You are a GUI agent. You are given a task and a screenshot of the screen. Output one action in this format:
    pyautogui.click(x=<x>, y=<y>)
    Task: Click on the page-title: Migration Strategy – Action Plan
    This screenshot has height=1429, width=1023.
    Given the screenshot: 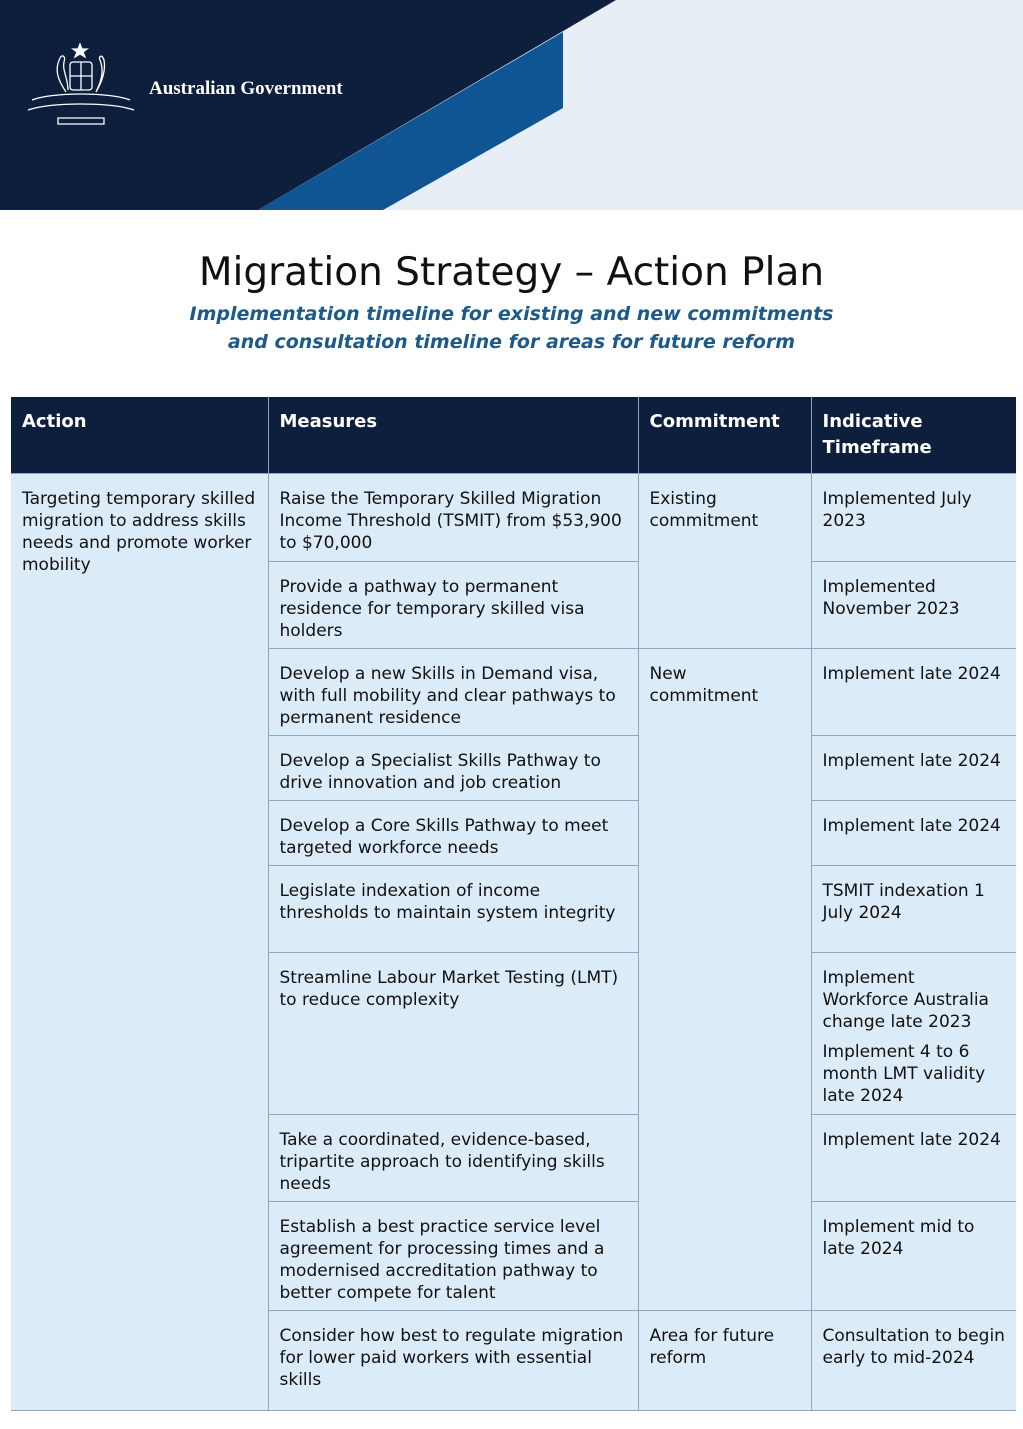 What is the action you would take?
    pyautogui.click(x=511, y=272)
    